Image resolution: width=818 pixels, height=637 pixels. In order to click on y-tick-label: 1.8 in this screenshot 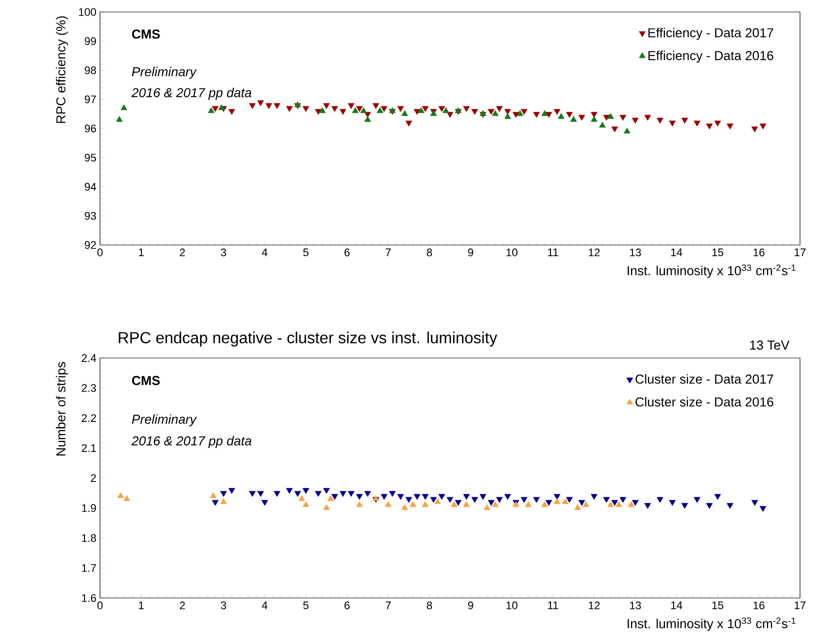, I will do `click(89, 538)`.